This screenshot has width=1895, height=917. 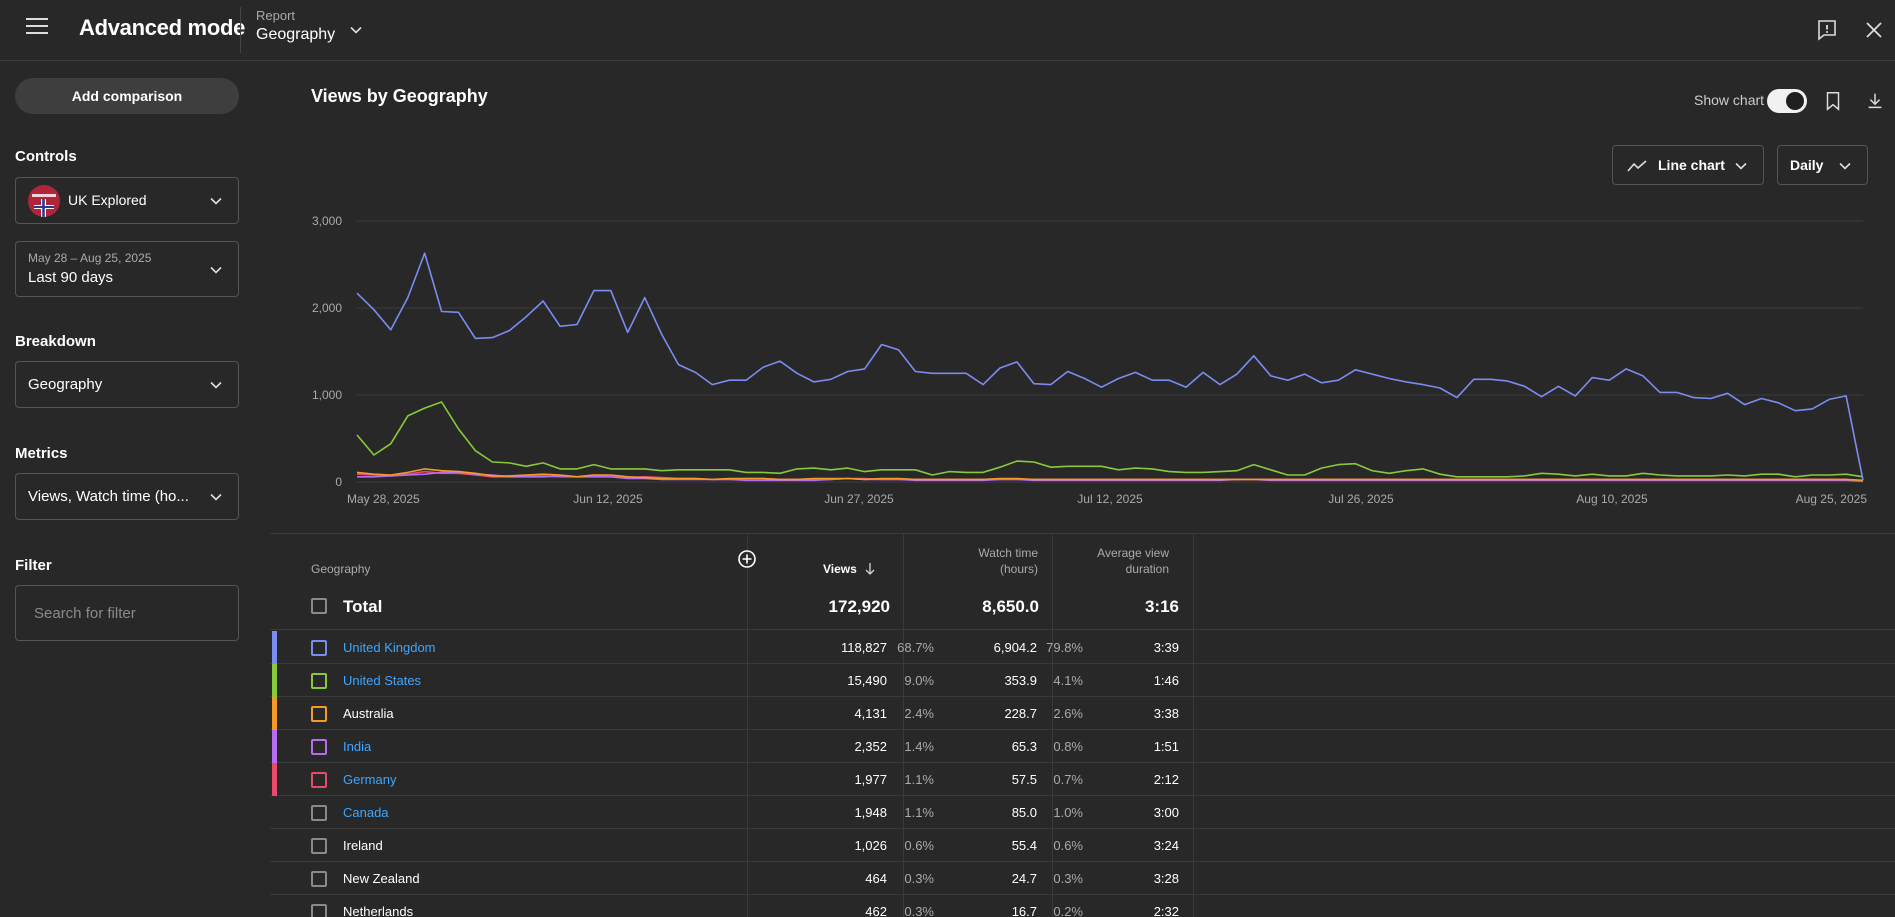 What do you see at coordinates (1068, 680) in the screenshot?
I see `row-watch-pct: 4.1%` at bounding box center [1068, 680].